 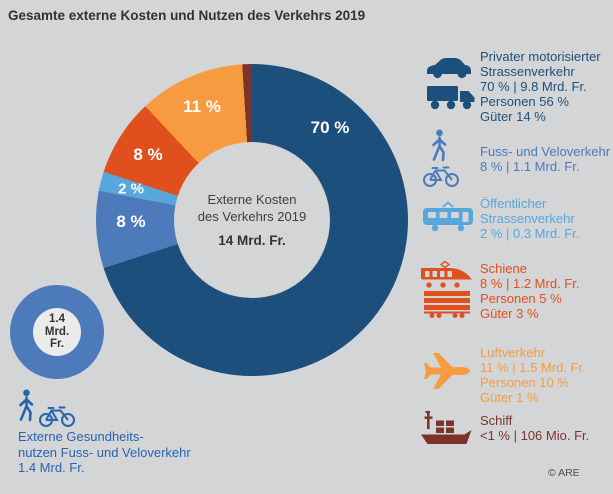 I want to click on segment-label-public-road: 2 %, so click(x=131, y=189).